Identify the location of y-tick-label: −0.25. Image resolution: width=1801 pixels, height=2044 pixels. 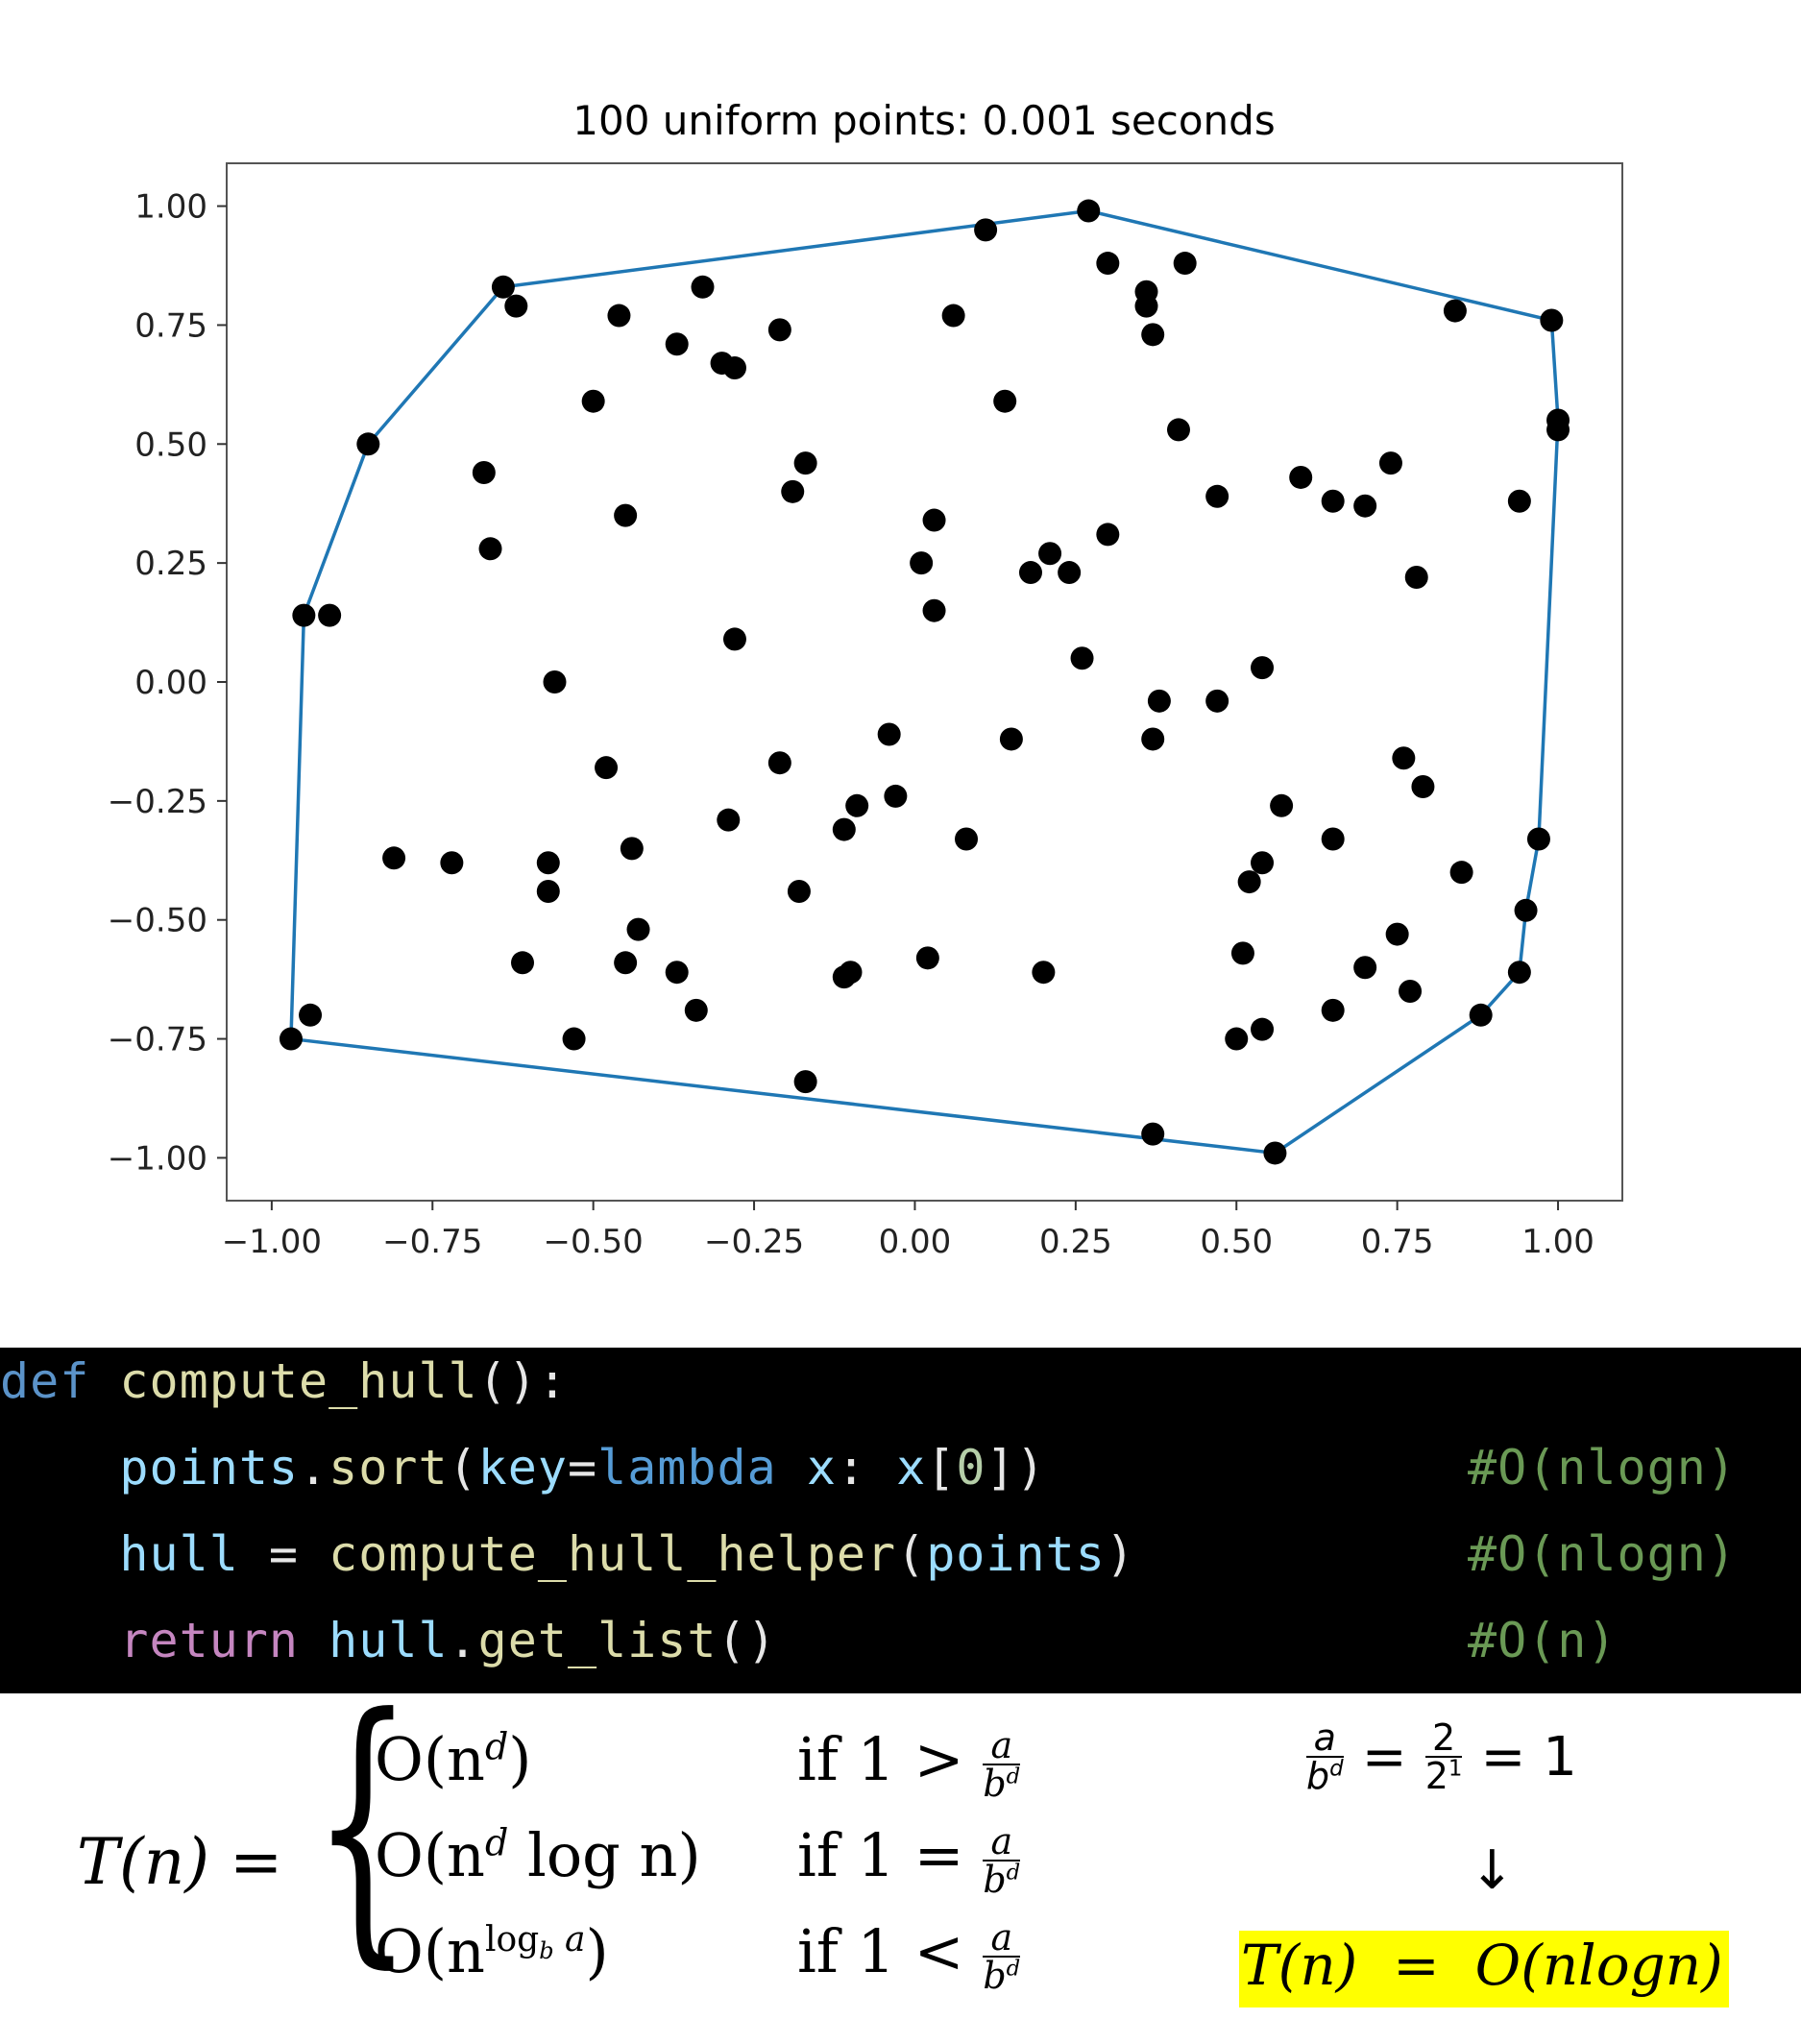
(157, 802).